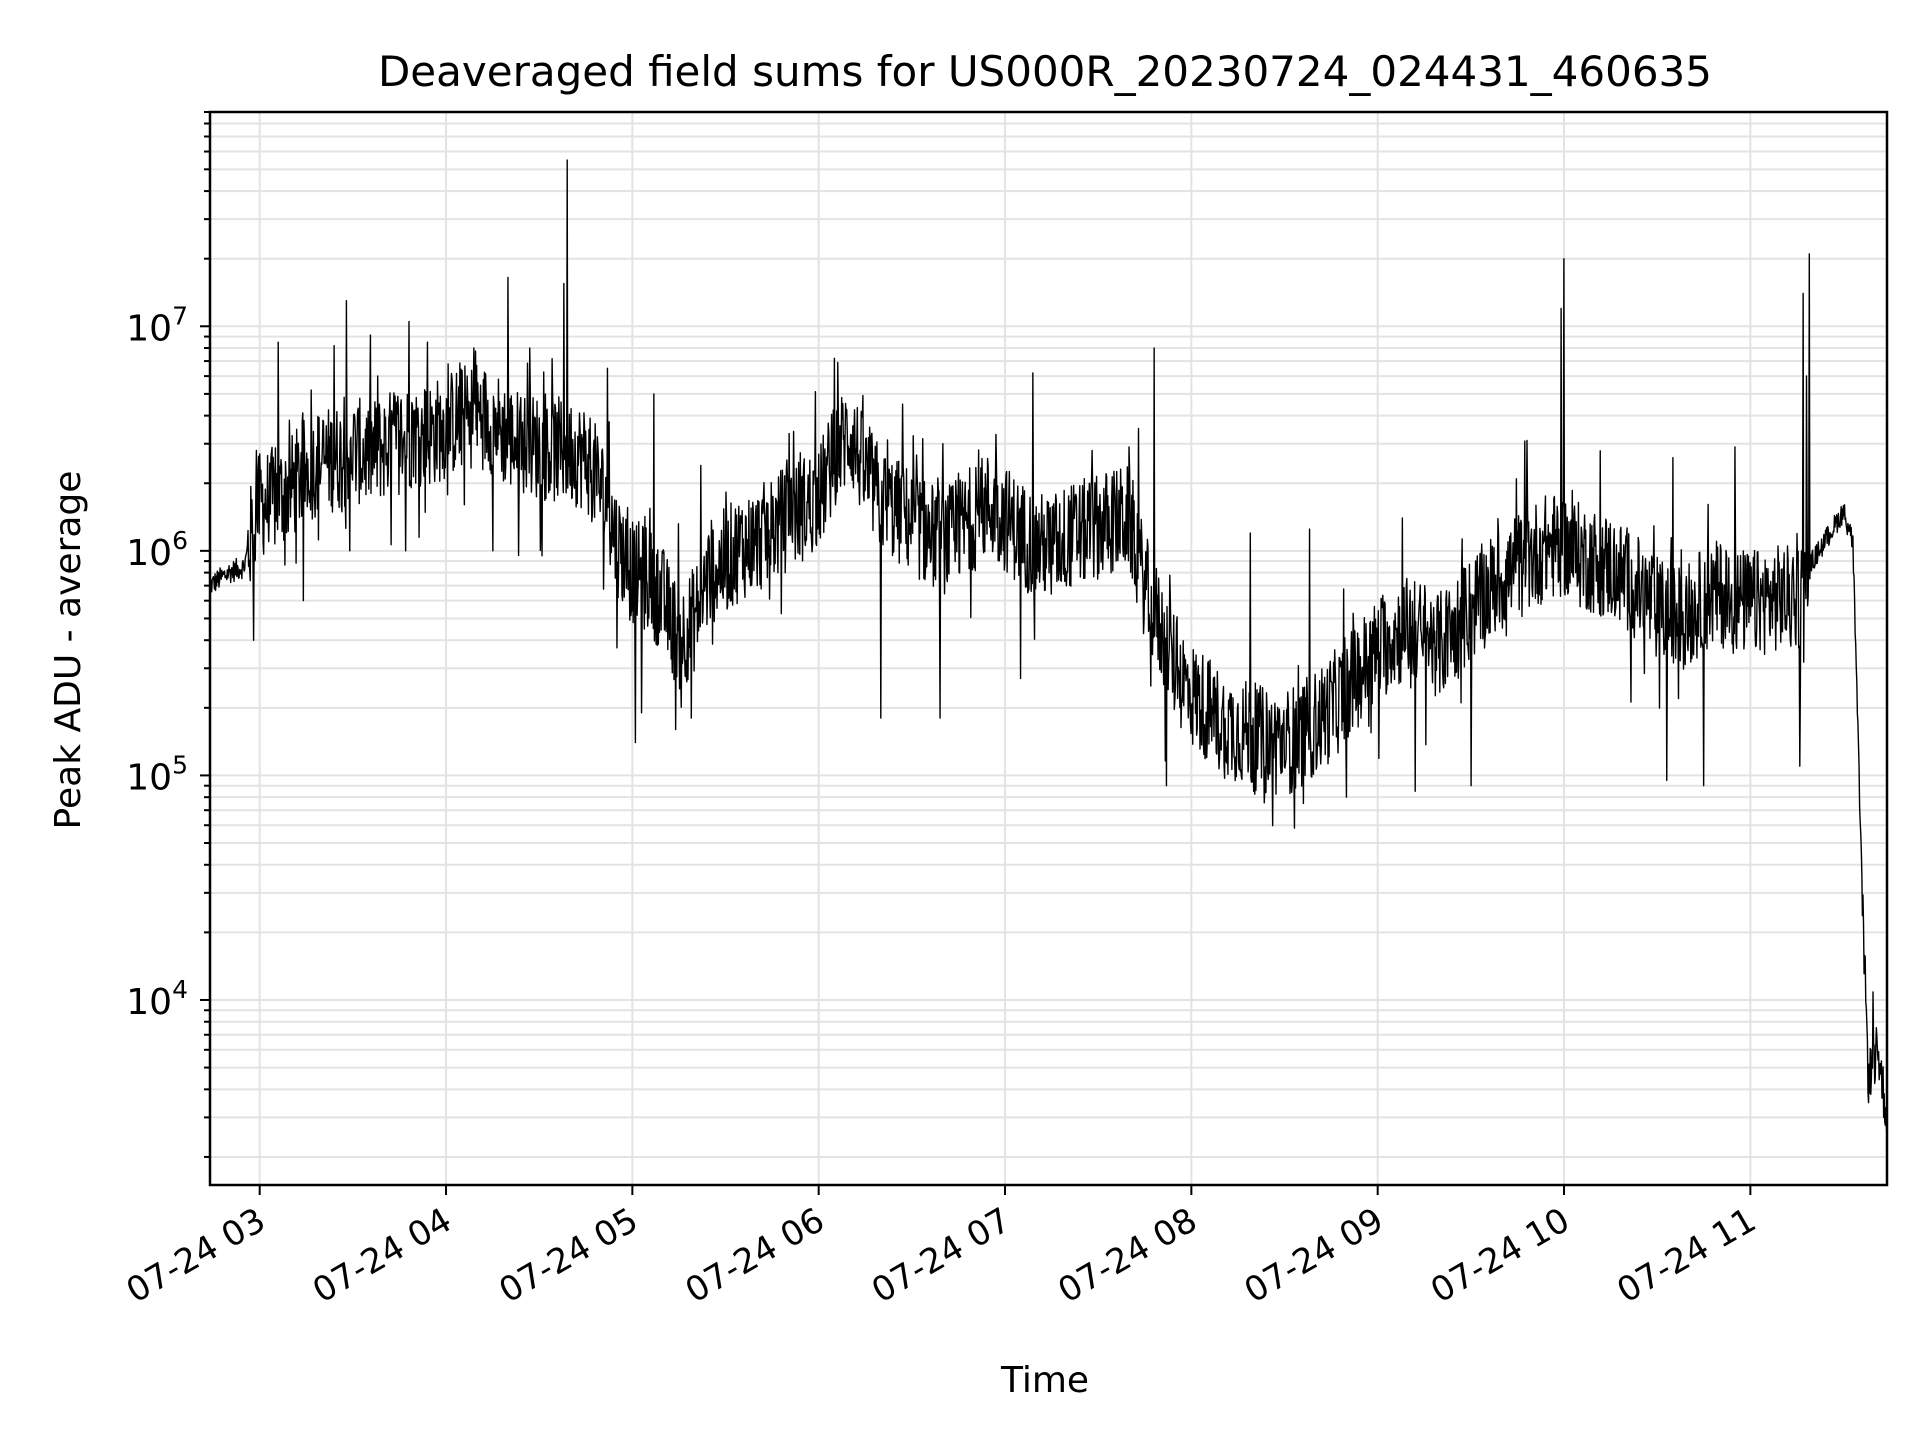 Image resolution: width=1920 pixels, height=1440 pixels. What do you see at coordinates (157, 550) in the screenshot?
I see `y-tick-label: 10⁶` at bounding box center [157, 550].